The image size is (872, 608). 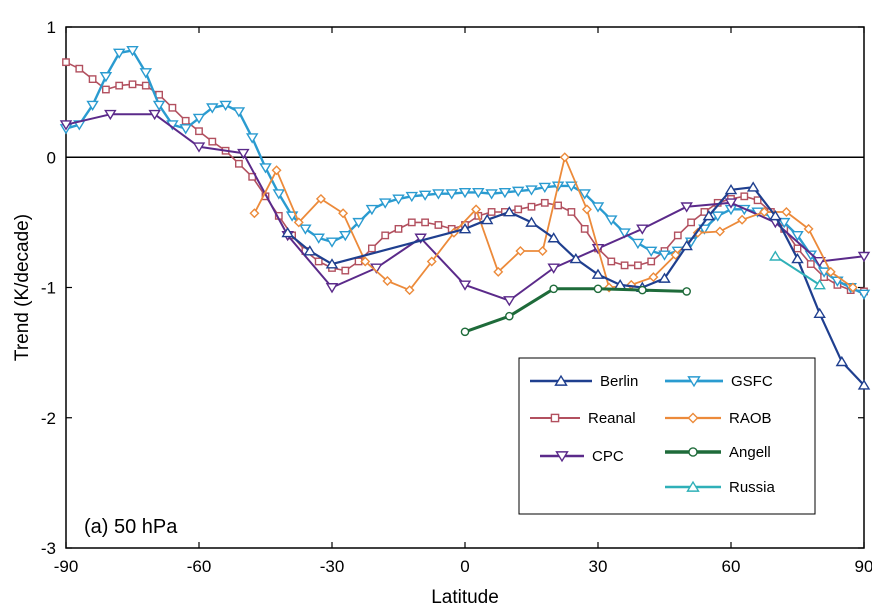 I want to click on data-point-russia, so click(x=775, y=255).